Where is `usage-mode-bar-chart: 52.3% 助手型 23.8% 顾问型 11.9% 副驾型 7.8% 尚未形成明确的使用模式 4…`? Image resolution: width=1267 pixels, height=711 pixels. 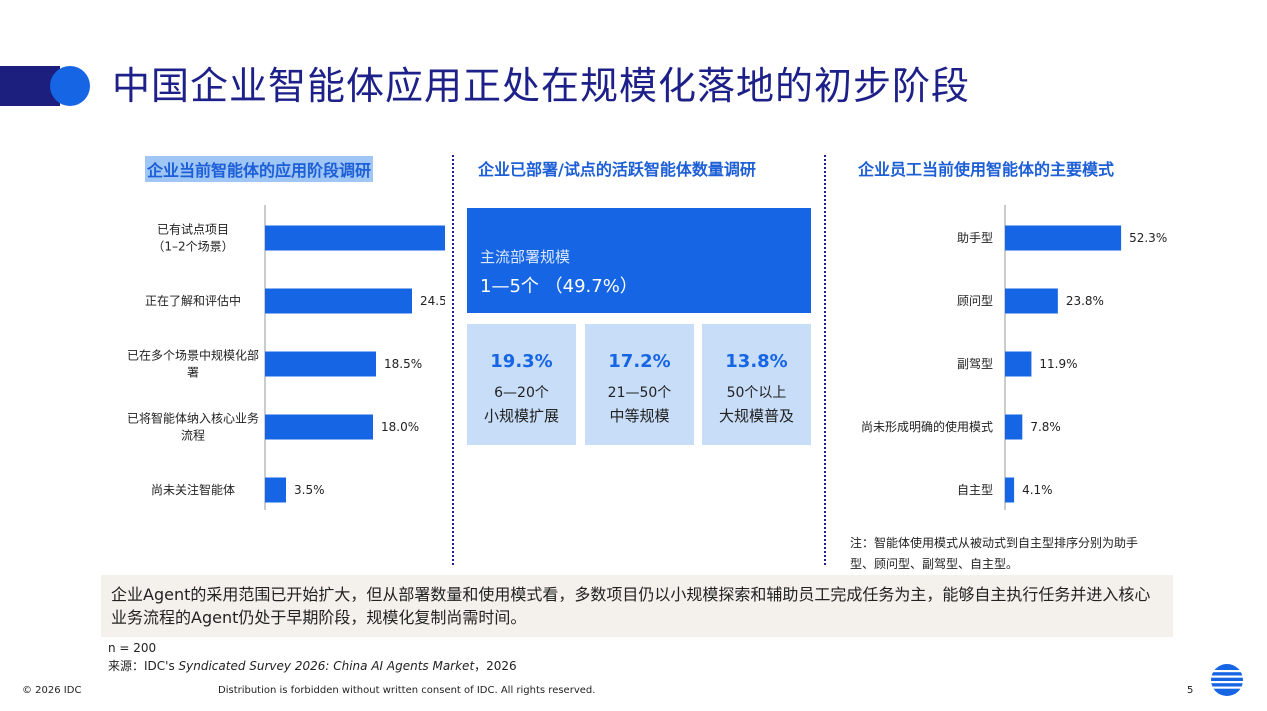
usage-mode-bar-chart: 52.3% 助手型 23.8% 顾问型 11.9% 副驾型 7.8% 尚未形成明确的使用模式 4… is located at coordinates (1014, 357).